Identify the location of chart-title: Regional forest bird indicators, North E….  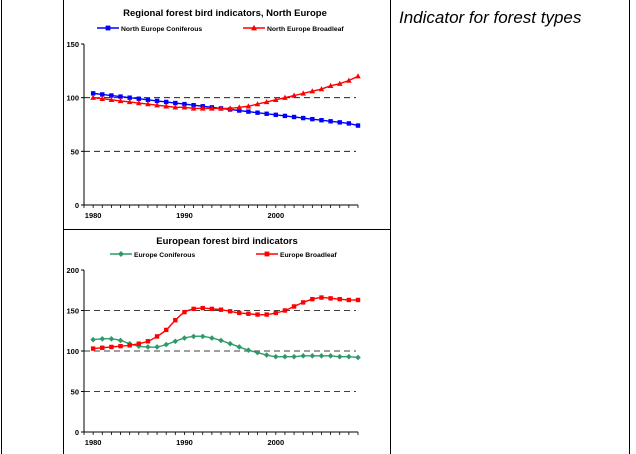
(225, 13).